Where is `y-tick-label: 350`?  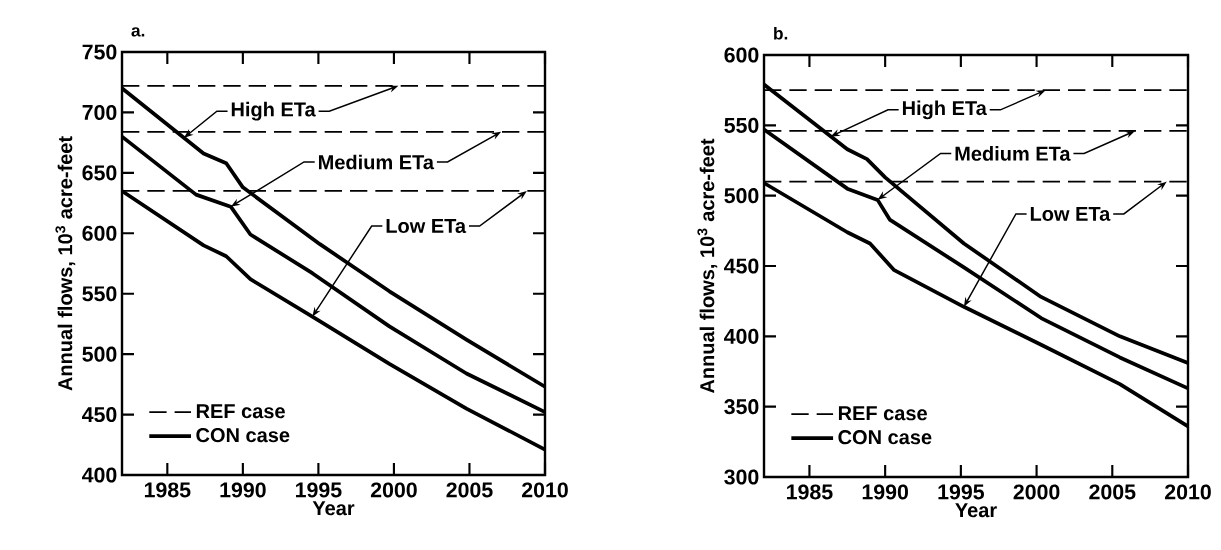
y-tick-label: 350 is located at coordinates (741, 407).